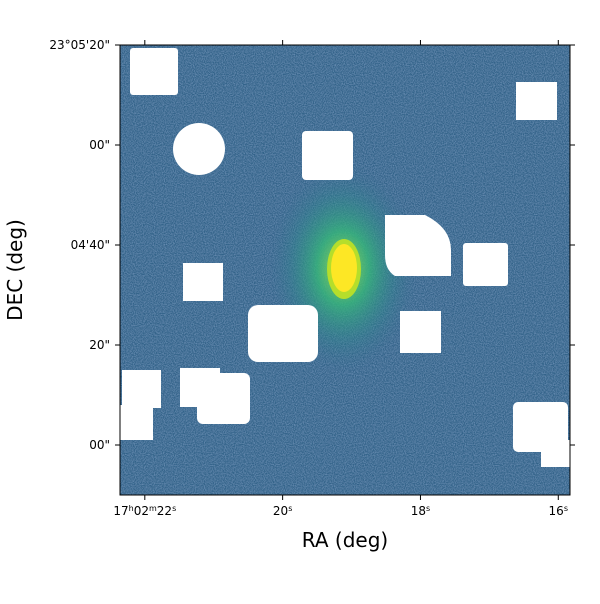 This screenshot has height=604, width=600. Describe the element at coordinates (345, 540) in the screenshot. I see `x-axis-label: RA (deg)` at that location.